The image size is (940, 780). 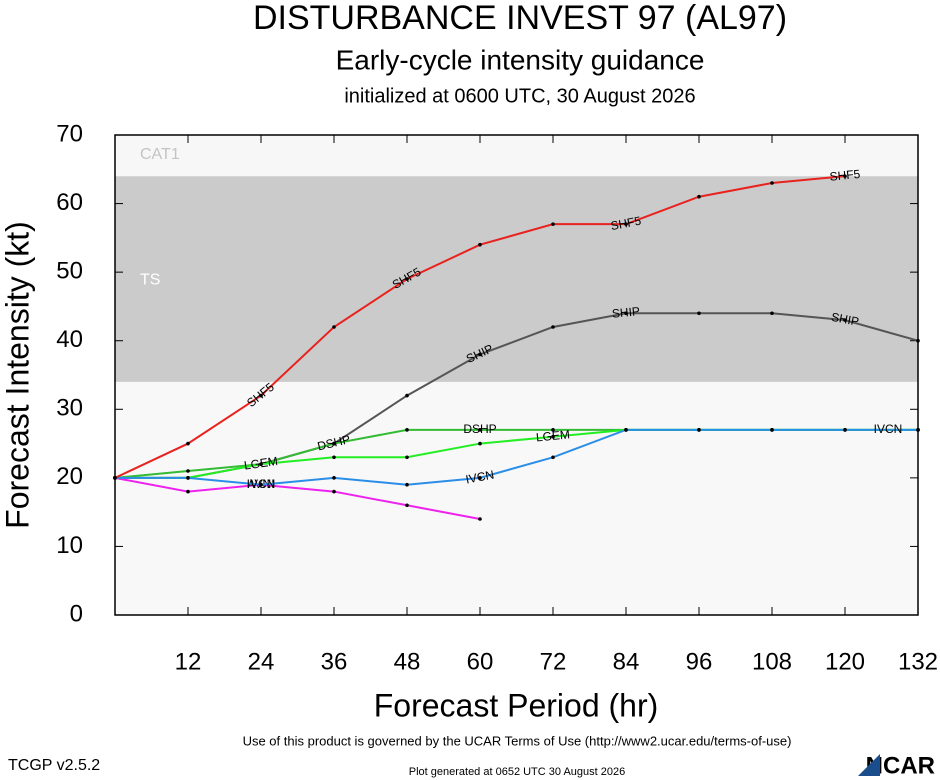 What do you see at coordinates (918, 661) in the screenshot?
I see `x-tick-label: 132` at bounding box center [918, 661].